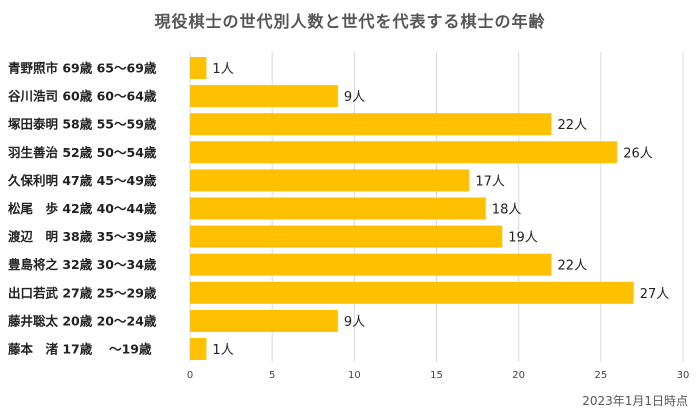 Image resolution: width=700 pixels, height=415 pixels. I want to click on category-label: 藤井聡太 20歳 20～24歳, so click(82, 320).